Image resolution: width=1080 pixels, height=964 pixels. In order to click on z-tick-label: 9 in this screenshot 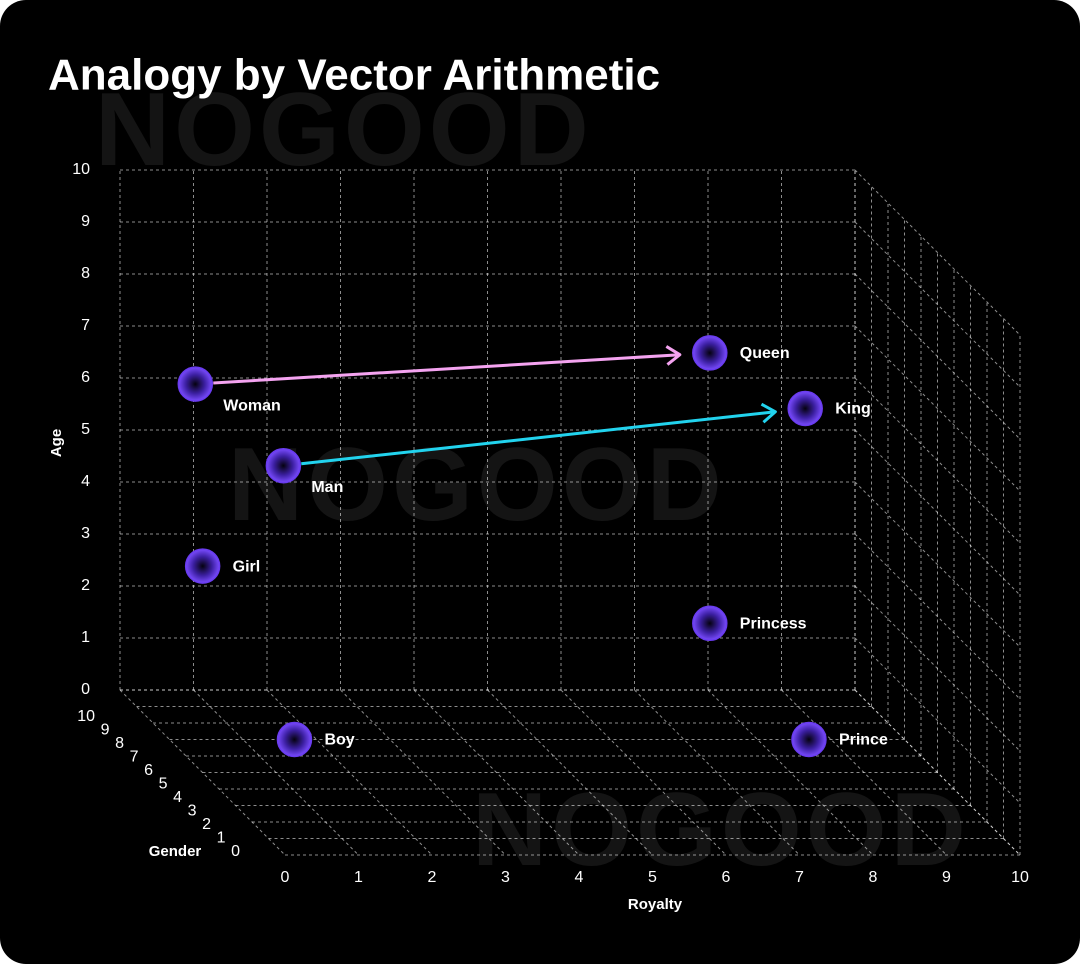, I will do `click(85, 221)`.